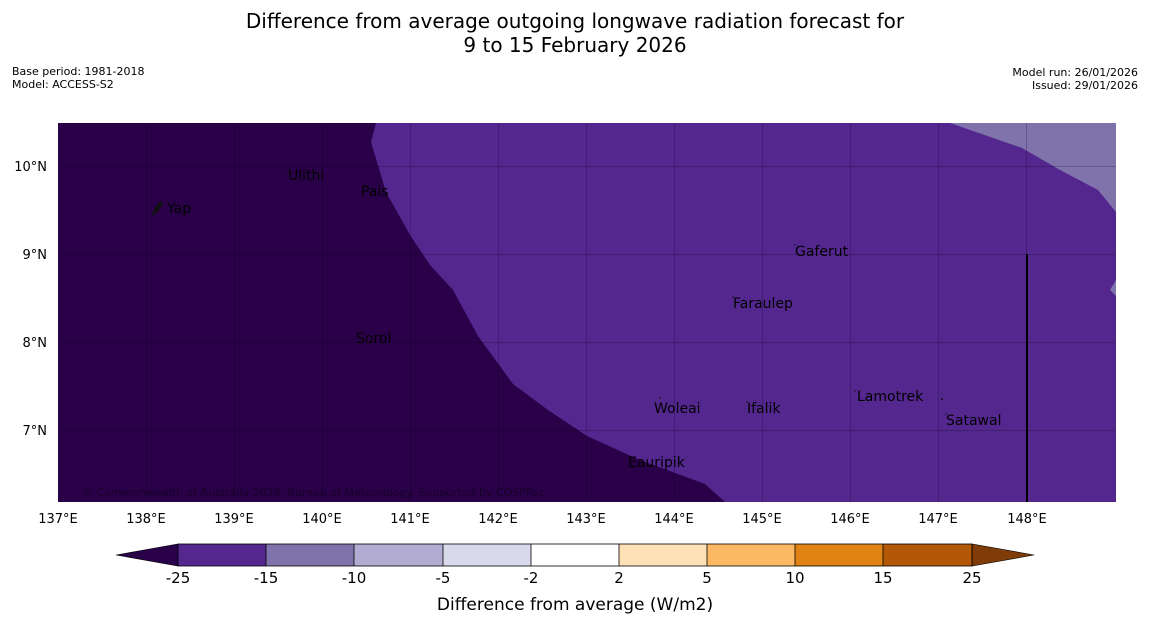 The height and width of the screenshot is (644, 1150). I want to click on yap-island-shape, so click(157, 208).